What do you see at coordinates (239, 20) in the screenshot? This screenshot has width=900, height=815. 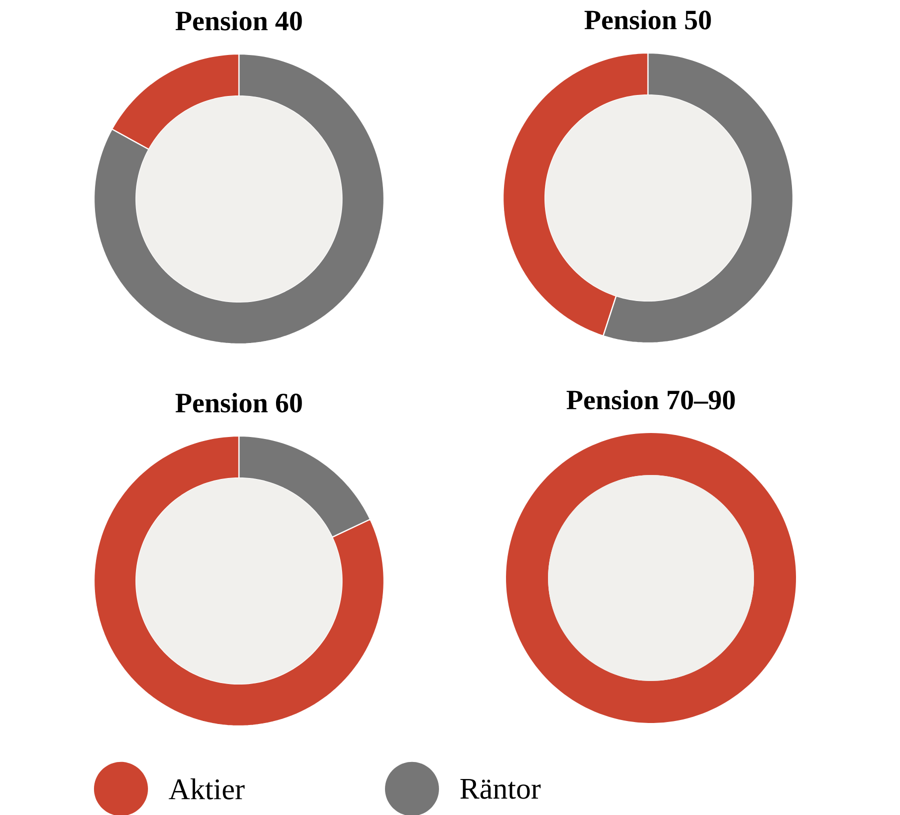 I see `chart-title: Pension 40` at bounding box center [239, 20].